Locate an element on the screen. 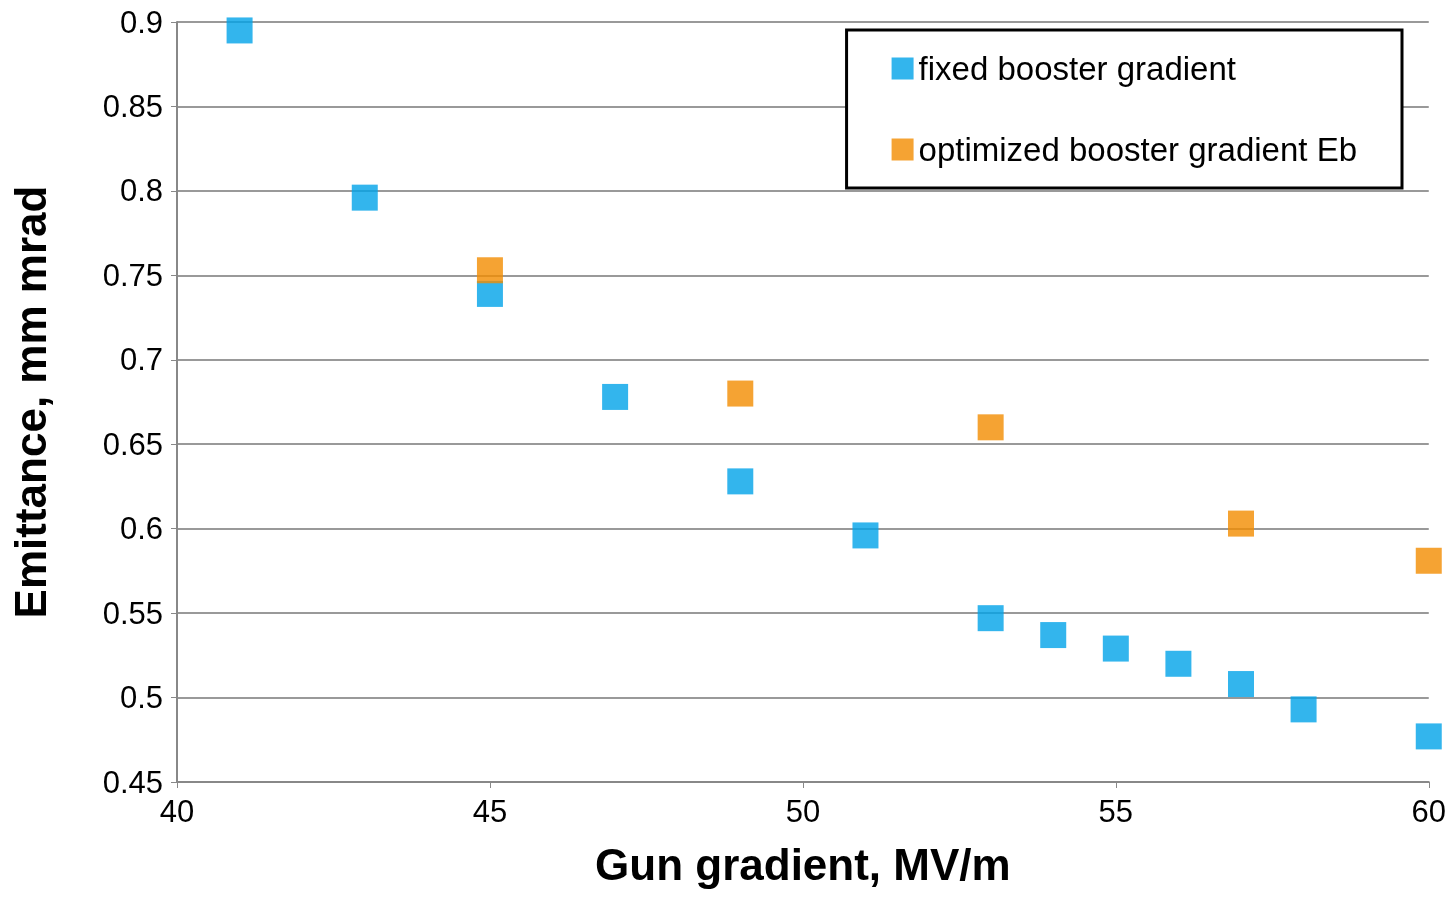 This screenshot has width=1449, height=897. x-axis-title: Gun gradient, MV/m is located at coordinates (803, 864).